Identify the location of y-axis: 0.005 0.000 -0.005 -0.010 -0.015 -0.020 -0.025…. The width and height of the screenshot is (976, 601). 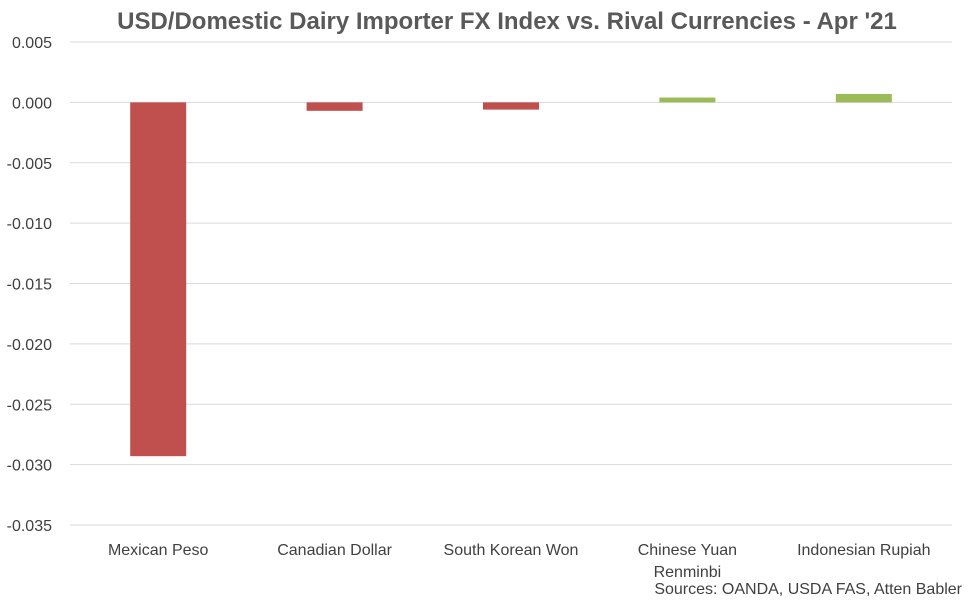
(29, 285).